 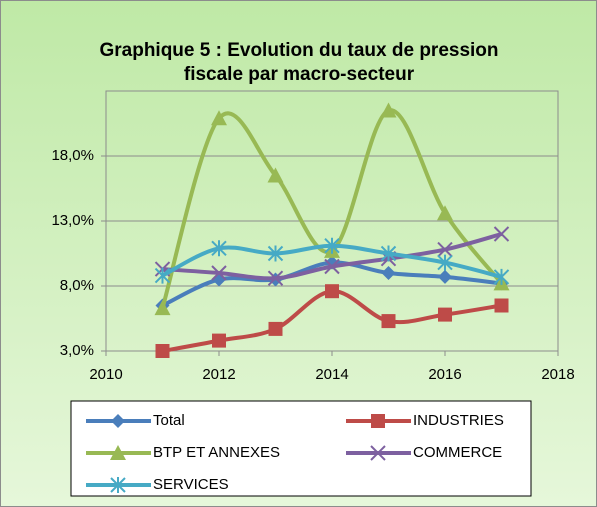 What do you see at coordinates (77, 285) in the screenshot?
I see `y-tick-label: 8,0%` at bounding box center [77, 285].